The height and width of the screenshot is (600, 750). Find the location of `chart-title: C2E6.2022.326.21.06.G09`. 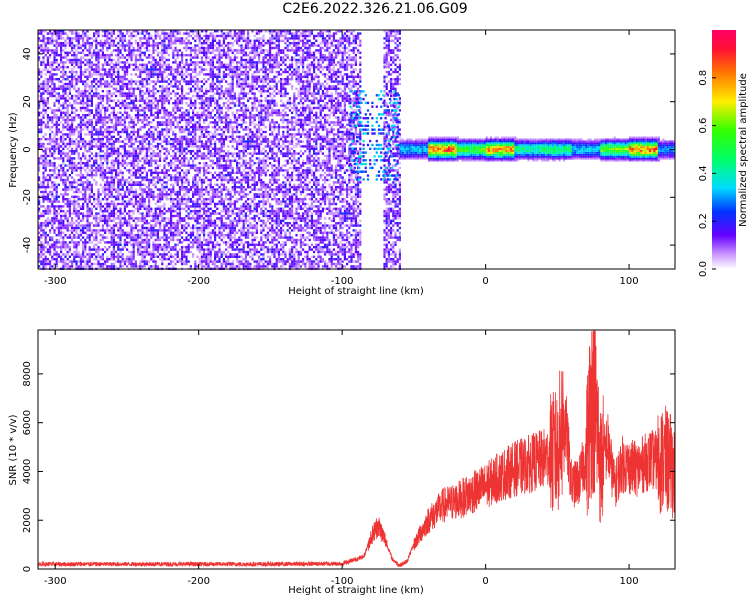

chart-title: C2E6.2022.326.21.06.G09 is located at coordinates (375, 9).